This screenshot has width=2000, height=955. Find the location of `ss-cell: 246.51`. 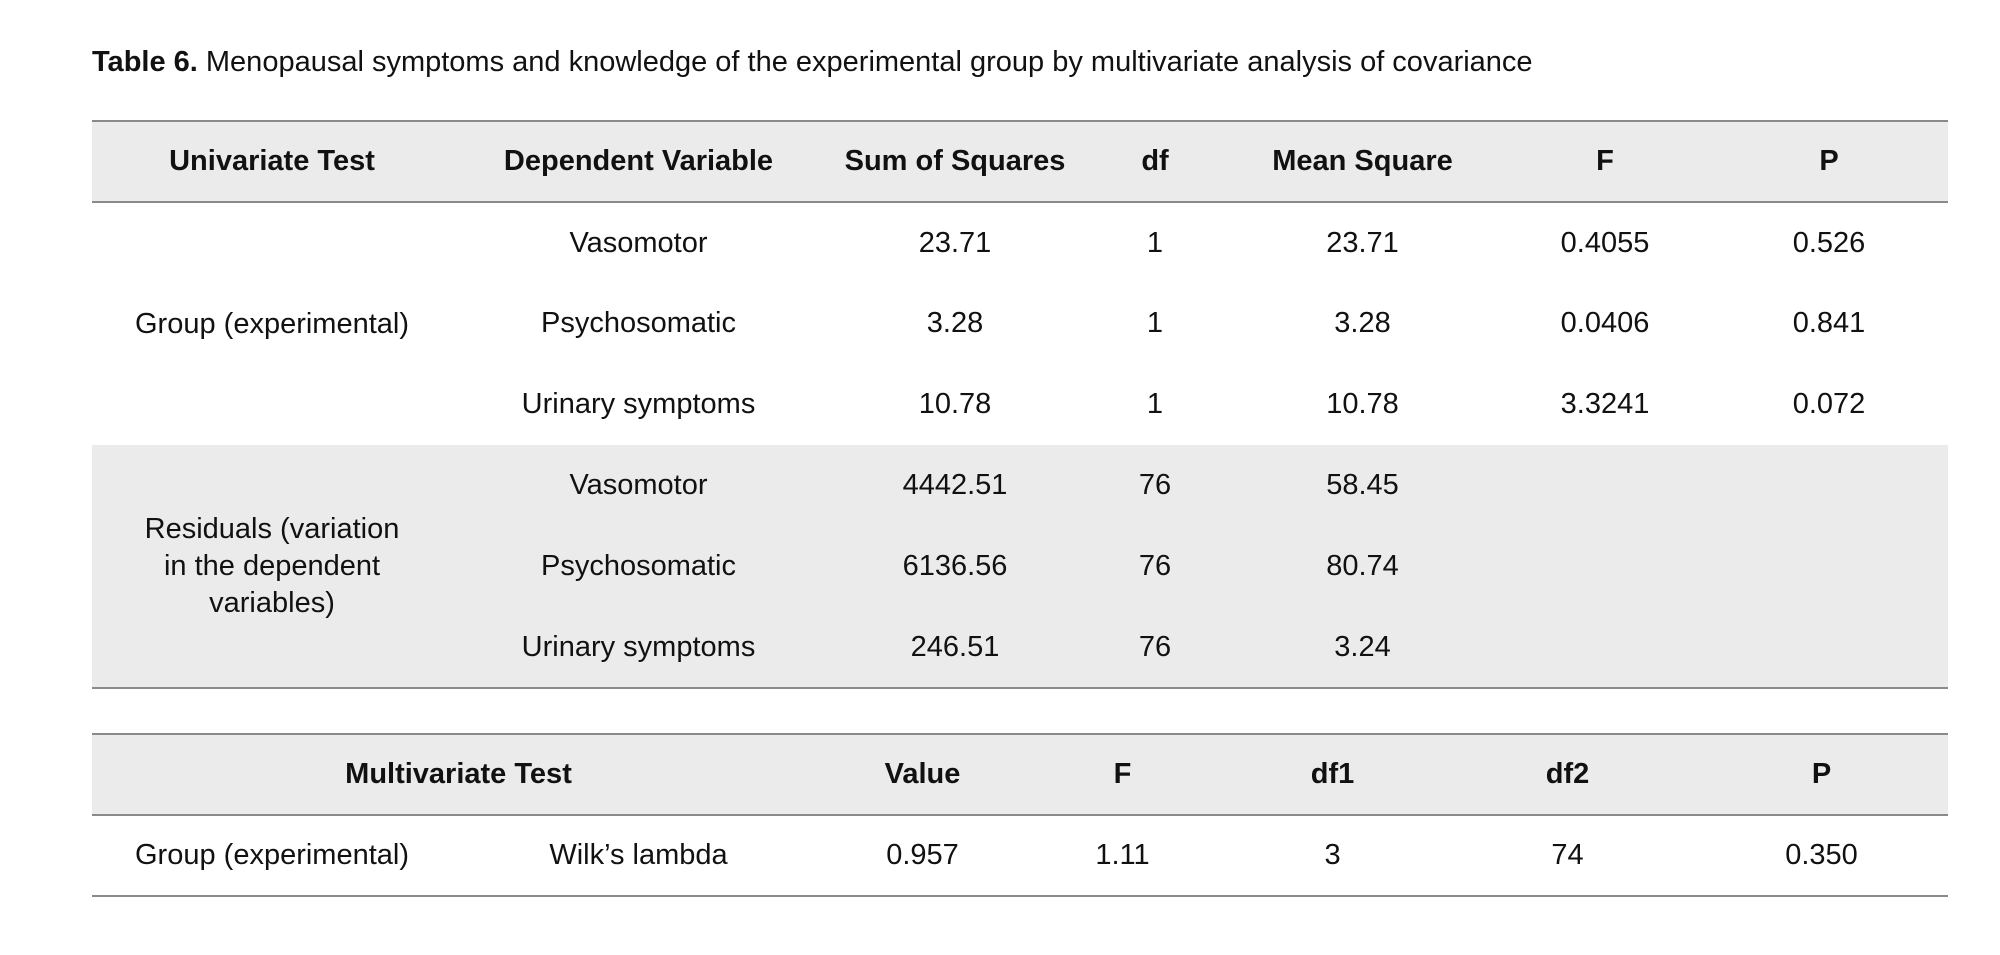

ss-cell: 246.51 is located at coordinates (955, 647).